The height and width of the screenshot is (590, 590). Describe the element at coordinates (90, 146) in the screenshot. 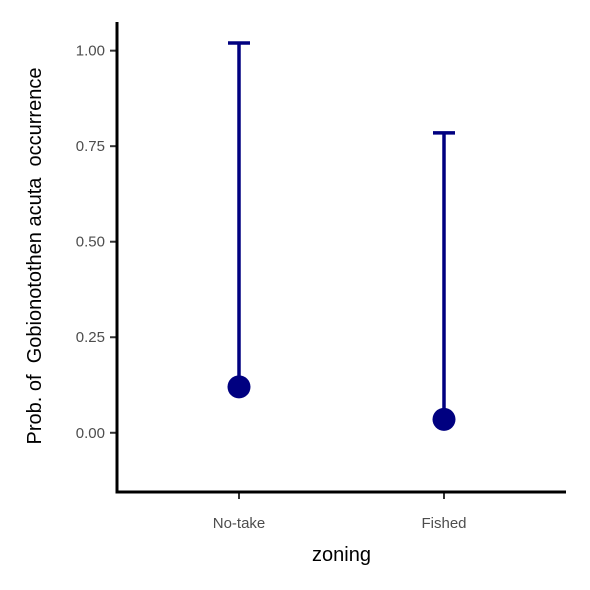

I see `y-tick-label: 0.75` at that location.